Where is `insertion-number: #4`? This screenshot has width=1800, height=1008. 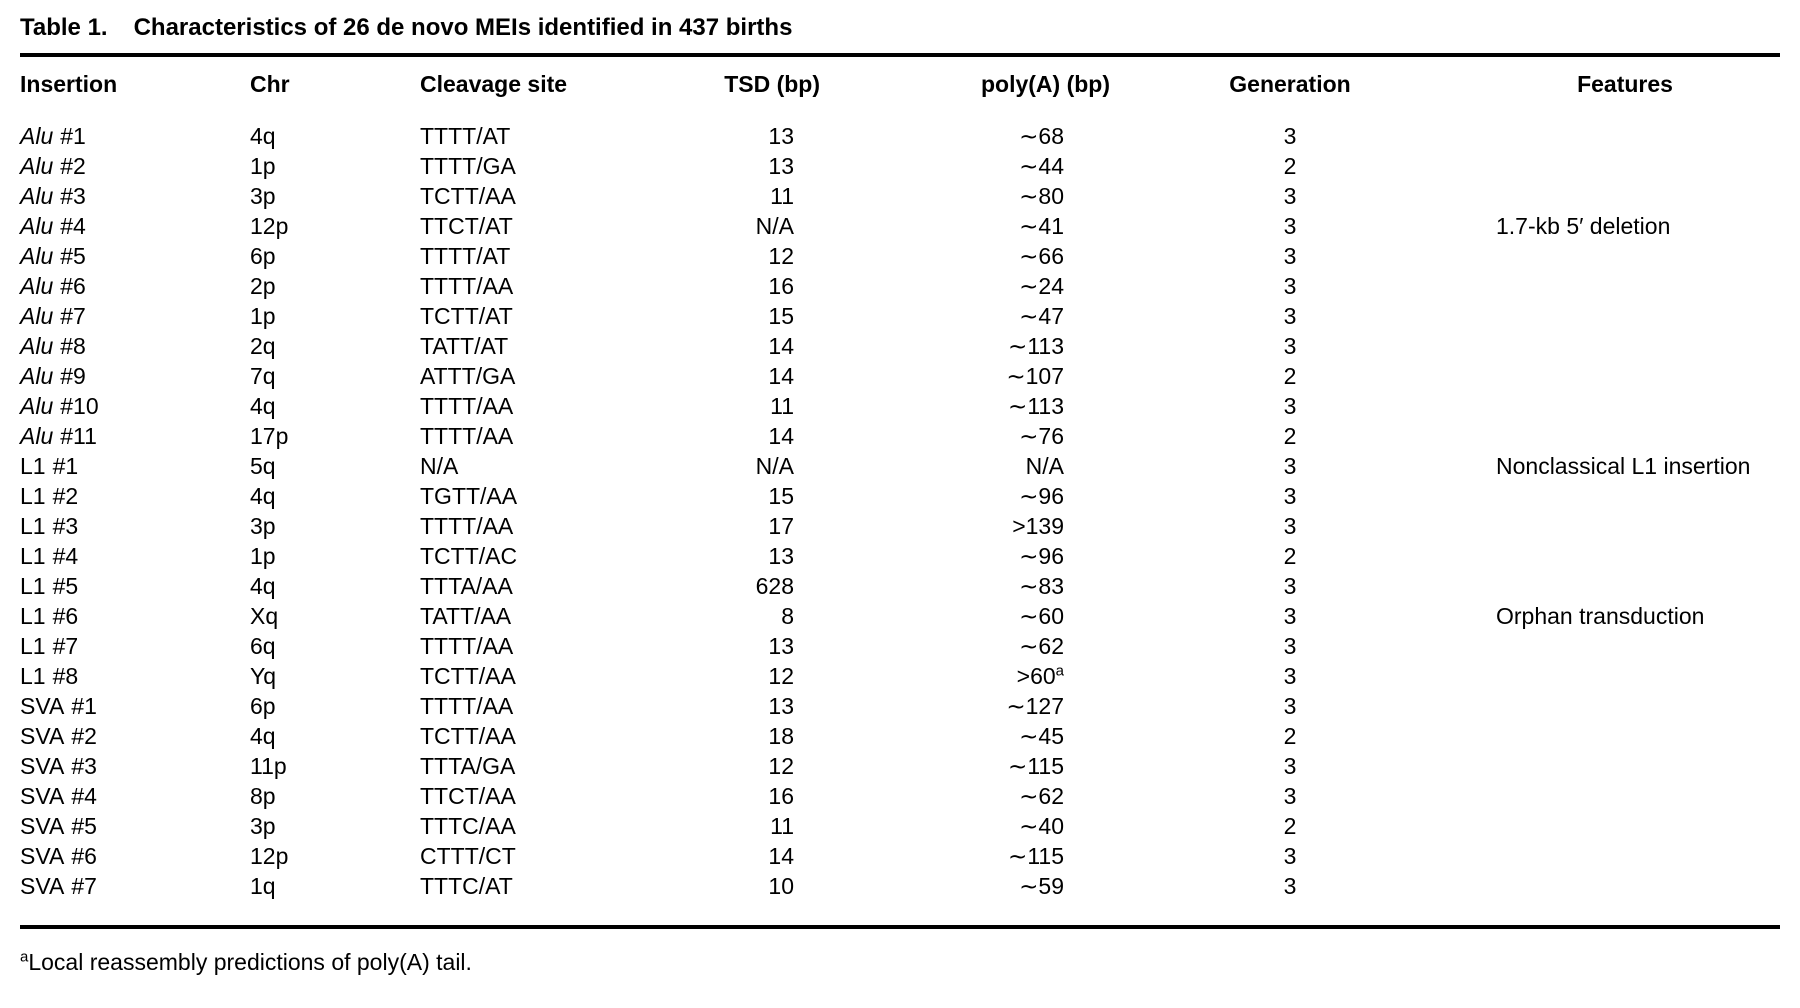 insertion-number: #4 is located at coordinates (73, 225).